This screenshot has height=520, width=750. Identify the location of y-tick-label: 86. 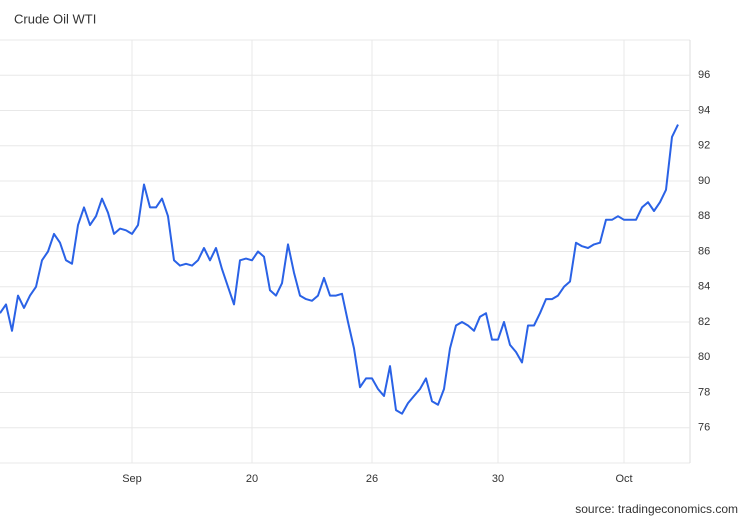
(704, 251).